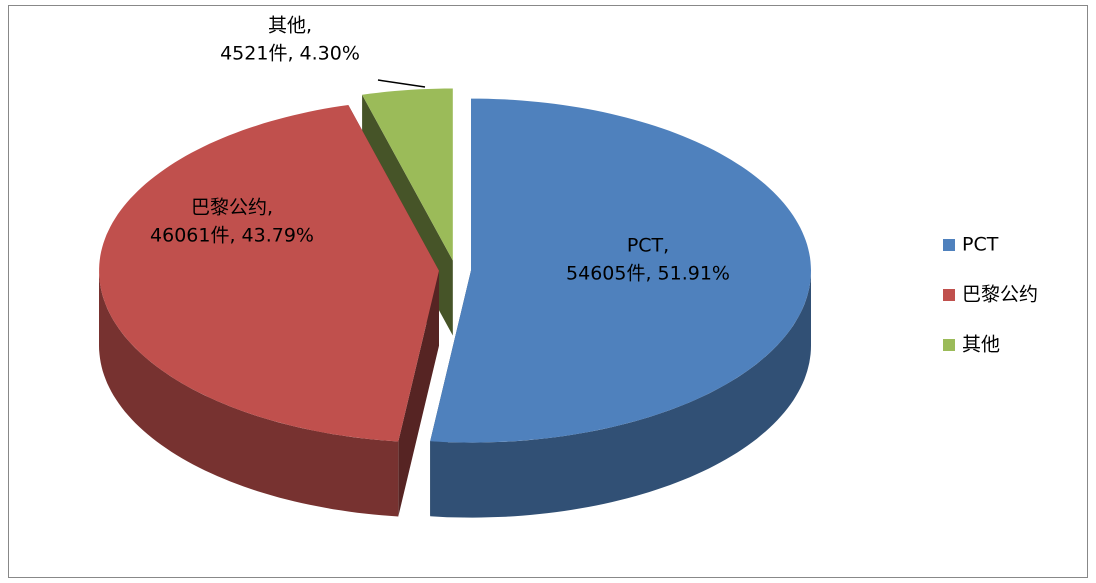 The width and height of the screenshot is (1096, 583). Describe the element at coordinates (290, 54) in the screenshot. I see `data-label-value: 4521件, 4.30%` at that location.